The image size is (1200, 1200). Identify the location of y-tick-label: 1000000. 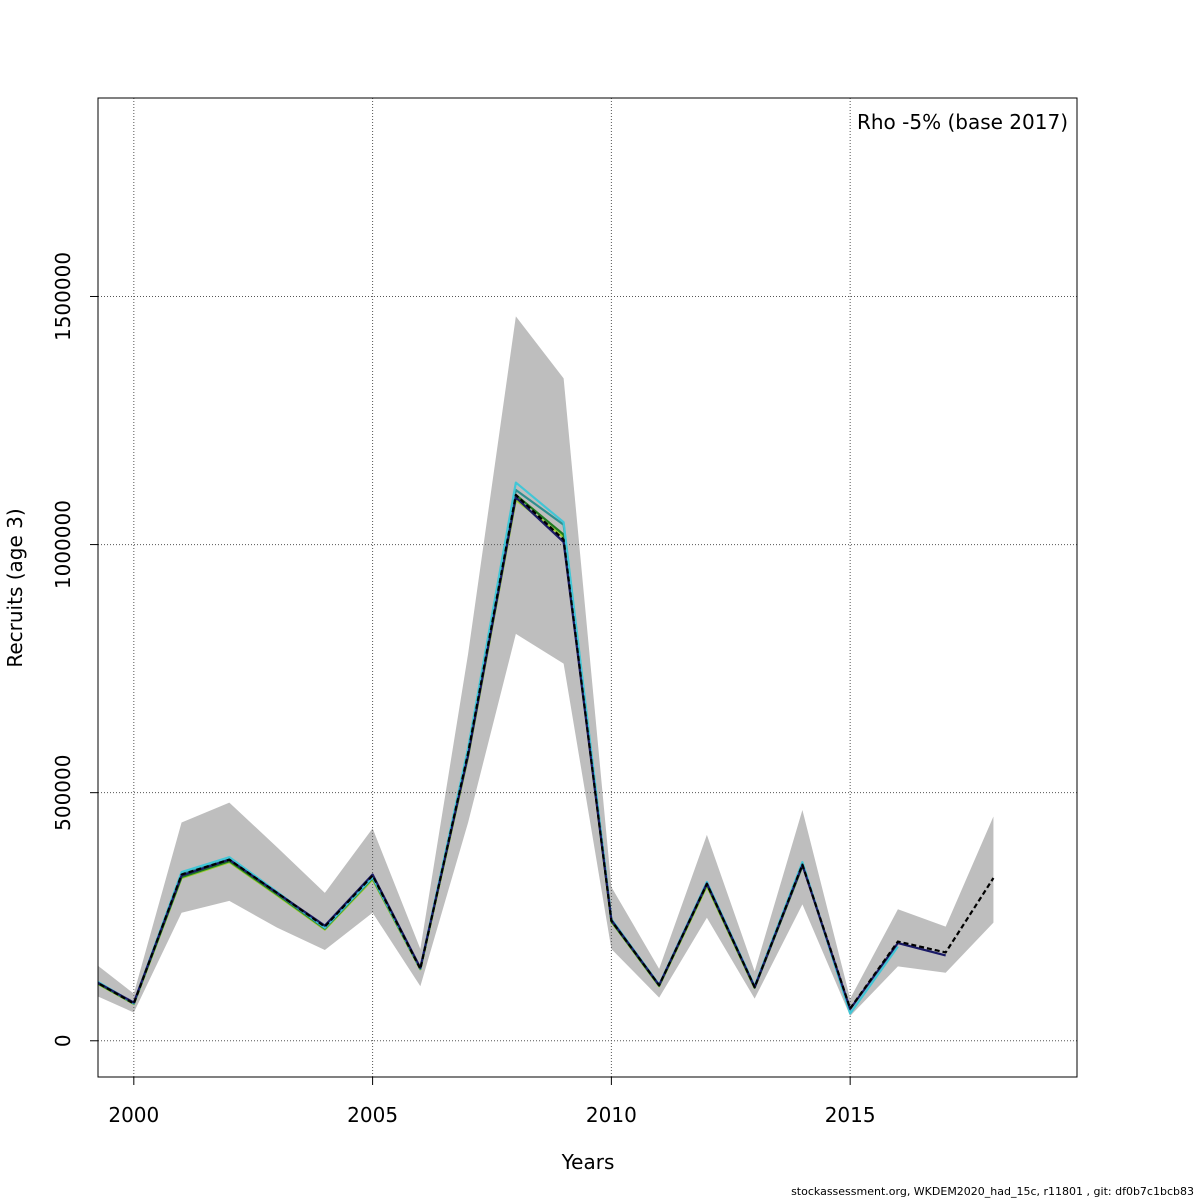
(63, 544).